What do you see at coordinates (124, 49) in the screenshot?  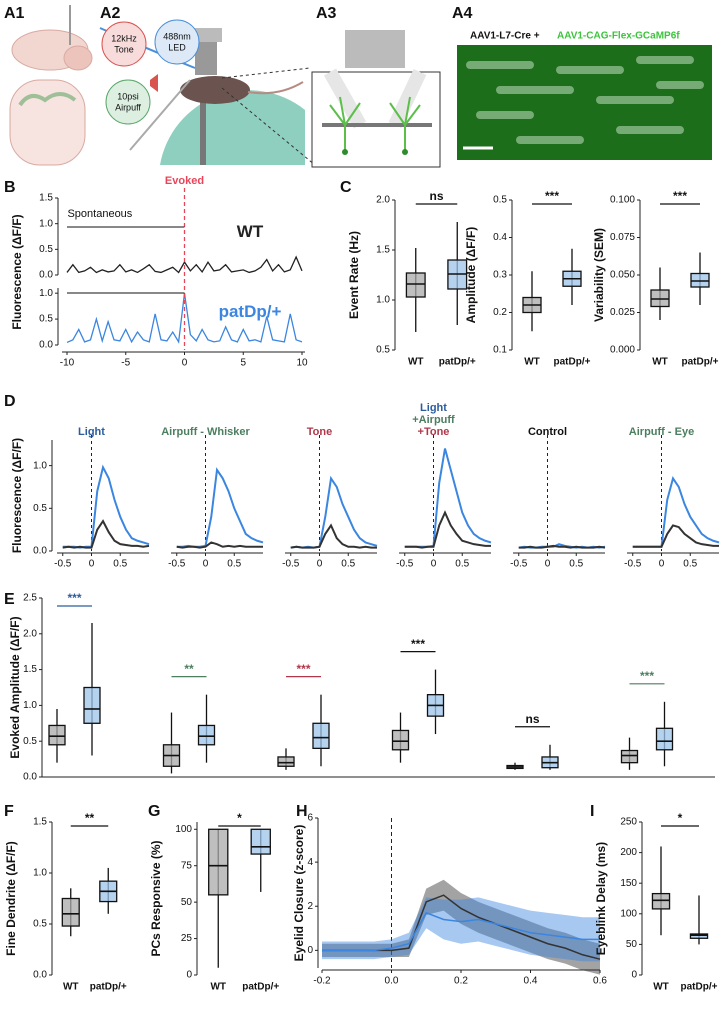 I see `tone-label: Tone` at bounding box center [124, 49].